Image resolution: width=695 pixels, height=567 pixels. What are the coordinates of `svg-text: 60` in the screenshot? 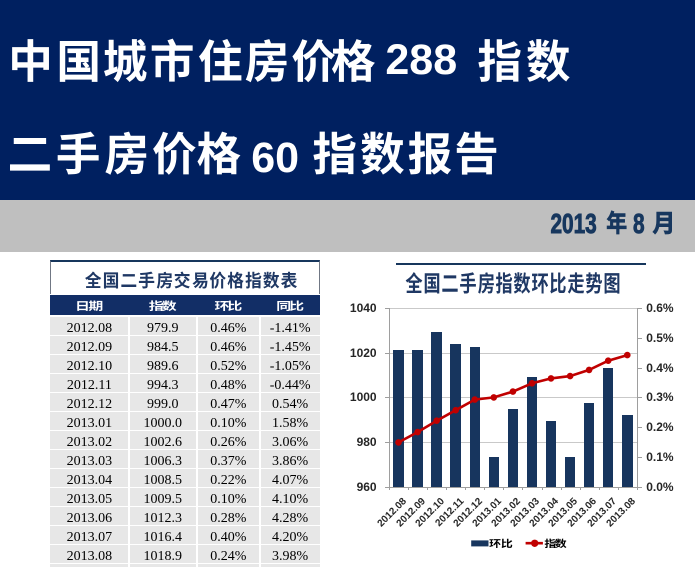 It's located at (275, 158).